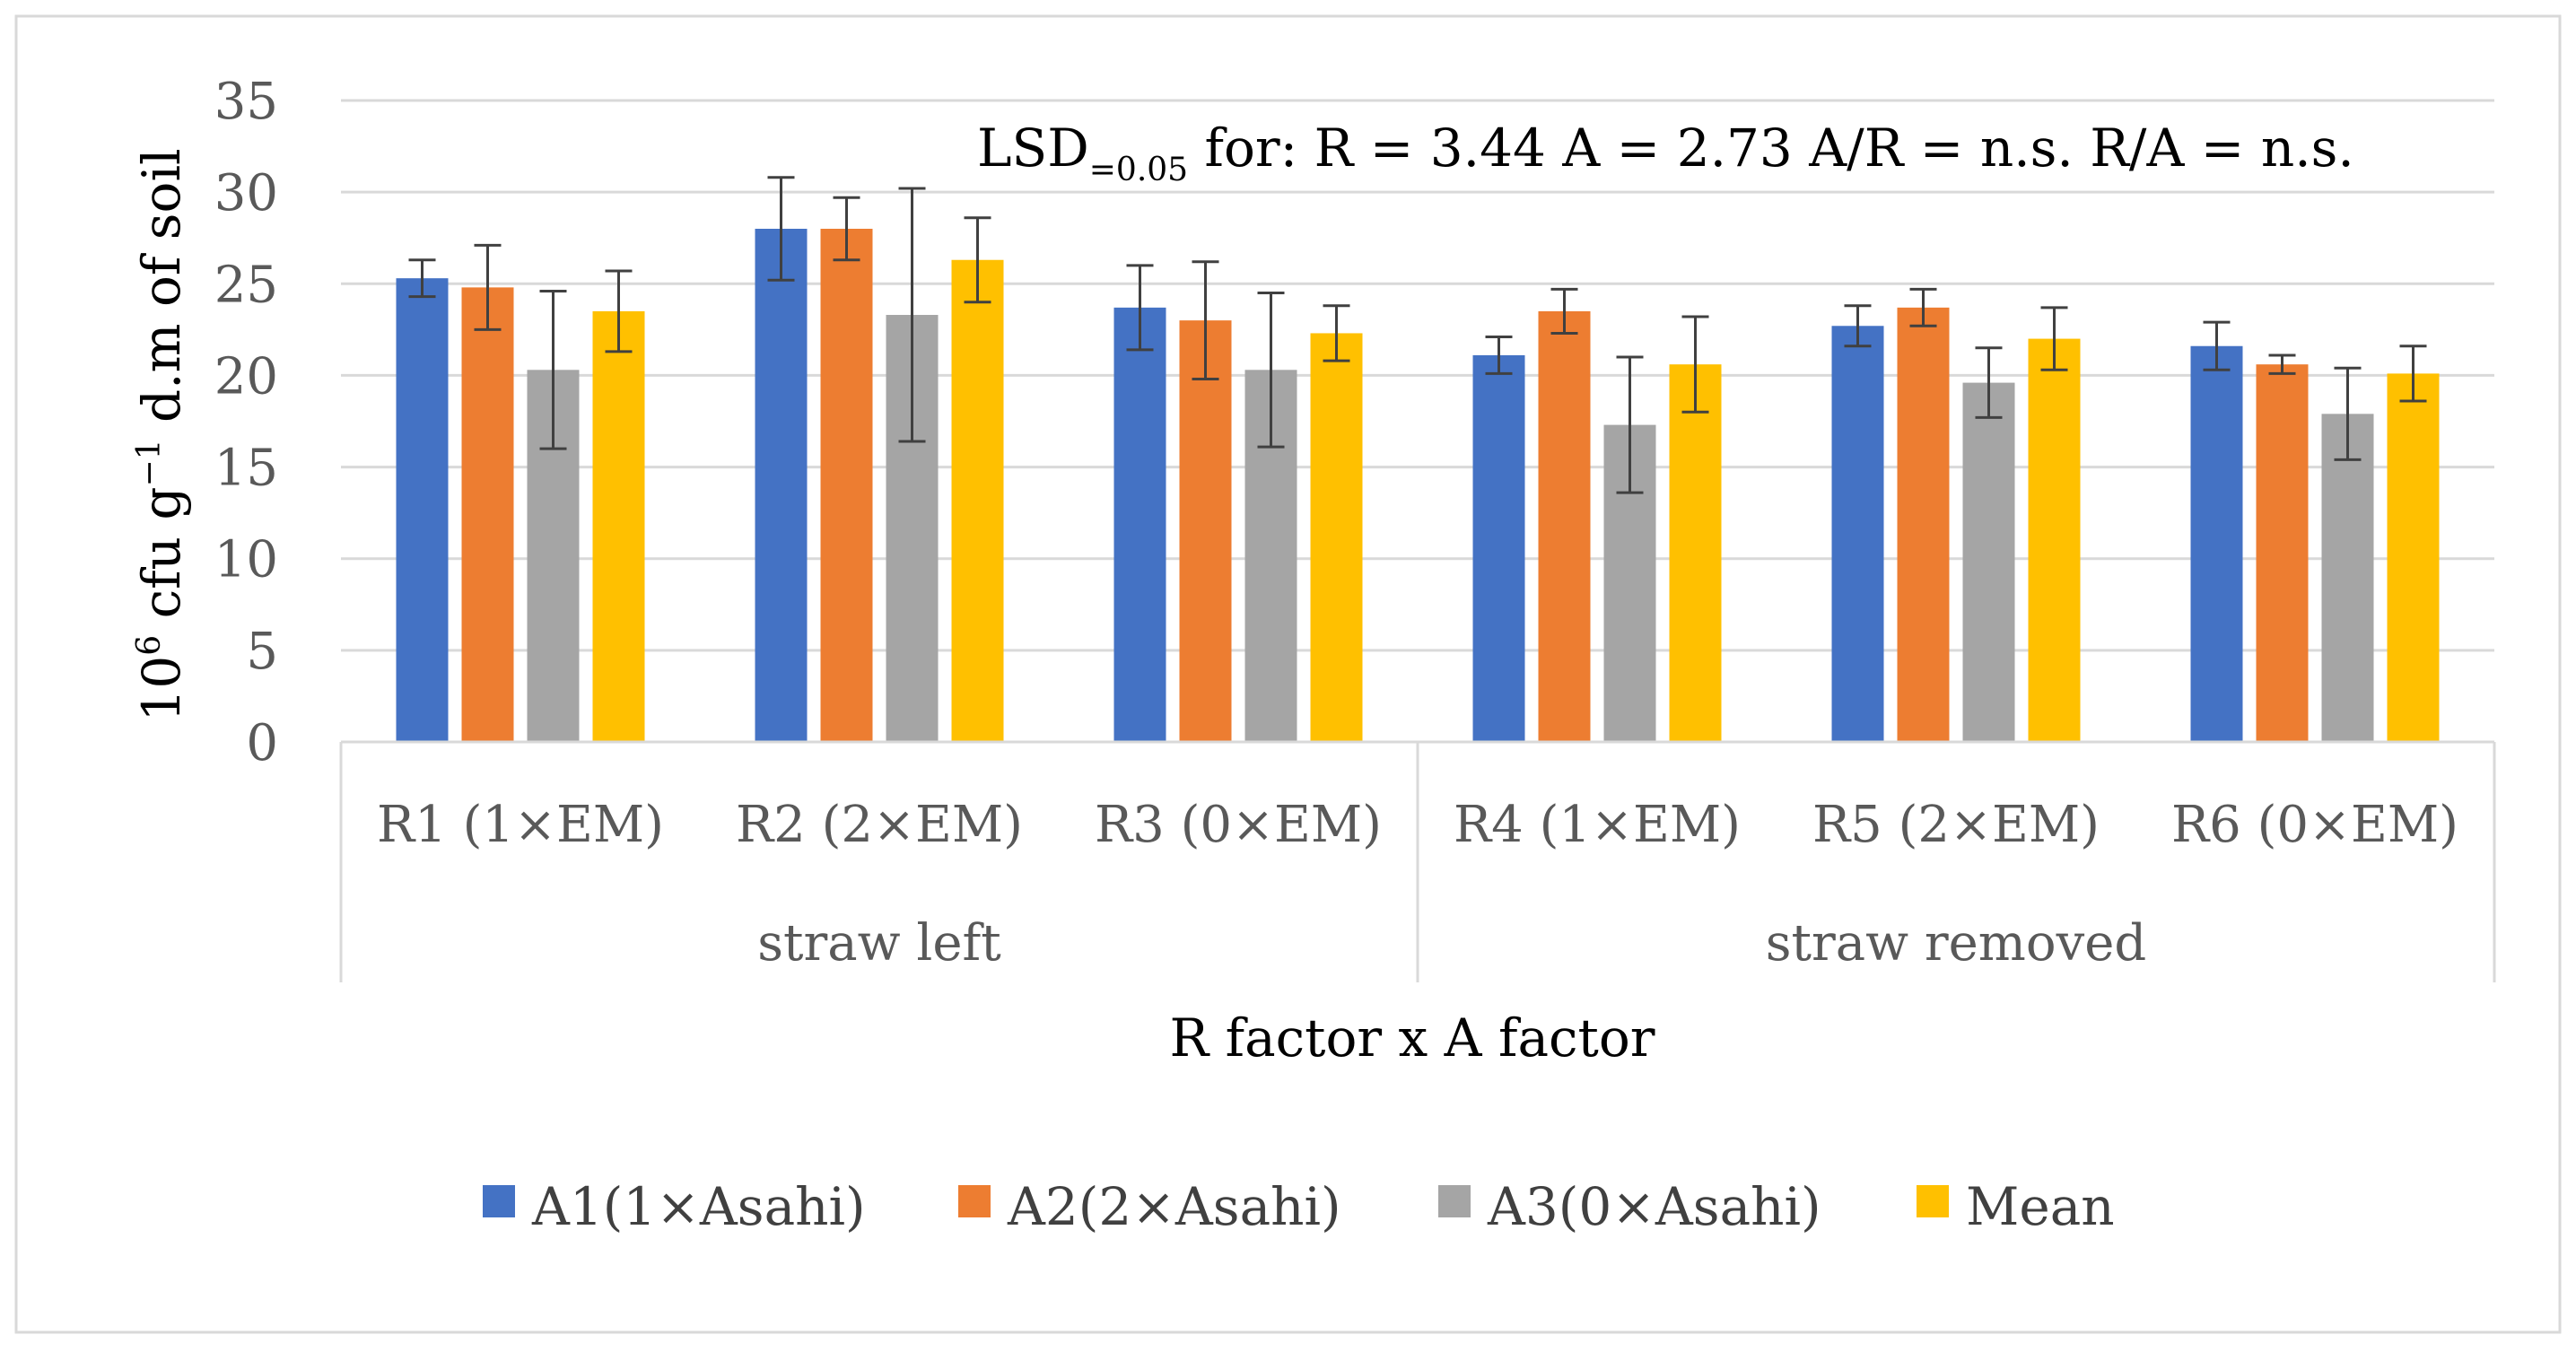 The image size is (2576, 1352). Describe the element at coordinates (1174, 1206) in the screenshot. I see `legend-label: A2(2×Asahi)` at that location.